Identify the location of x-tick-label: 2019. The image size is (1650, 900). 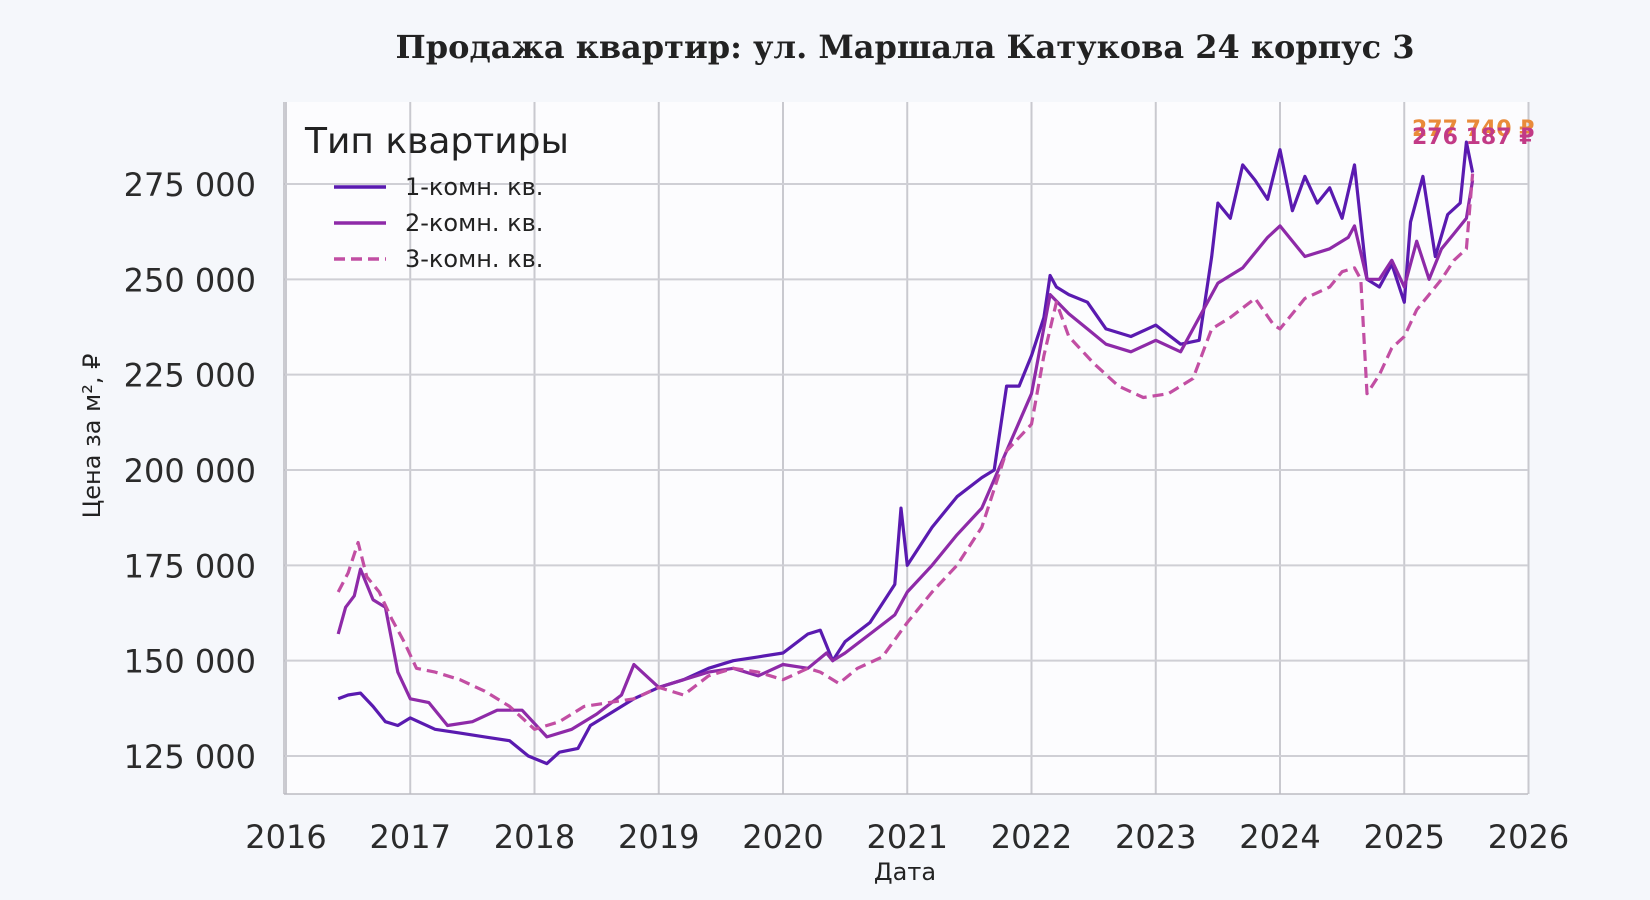
(658, 837).